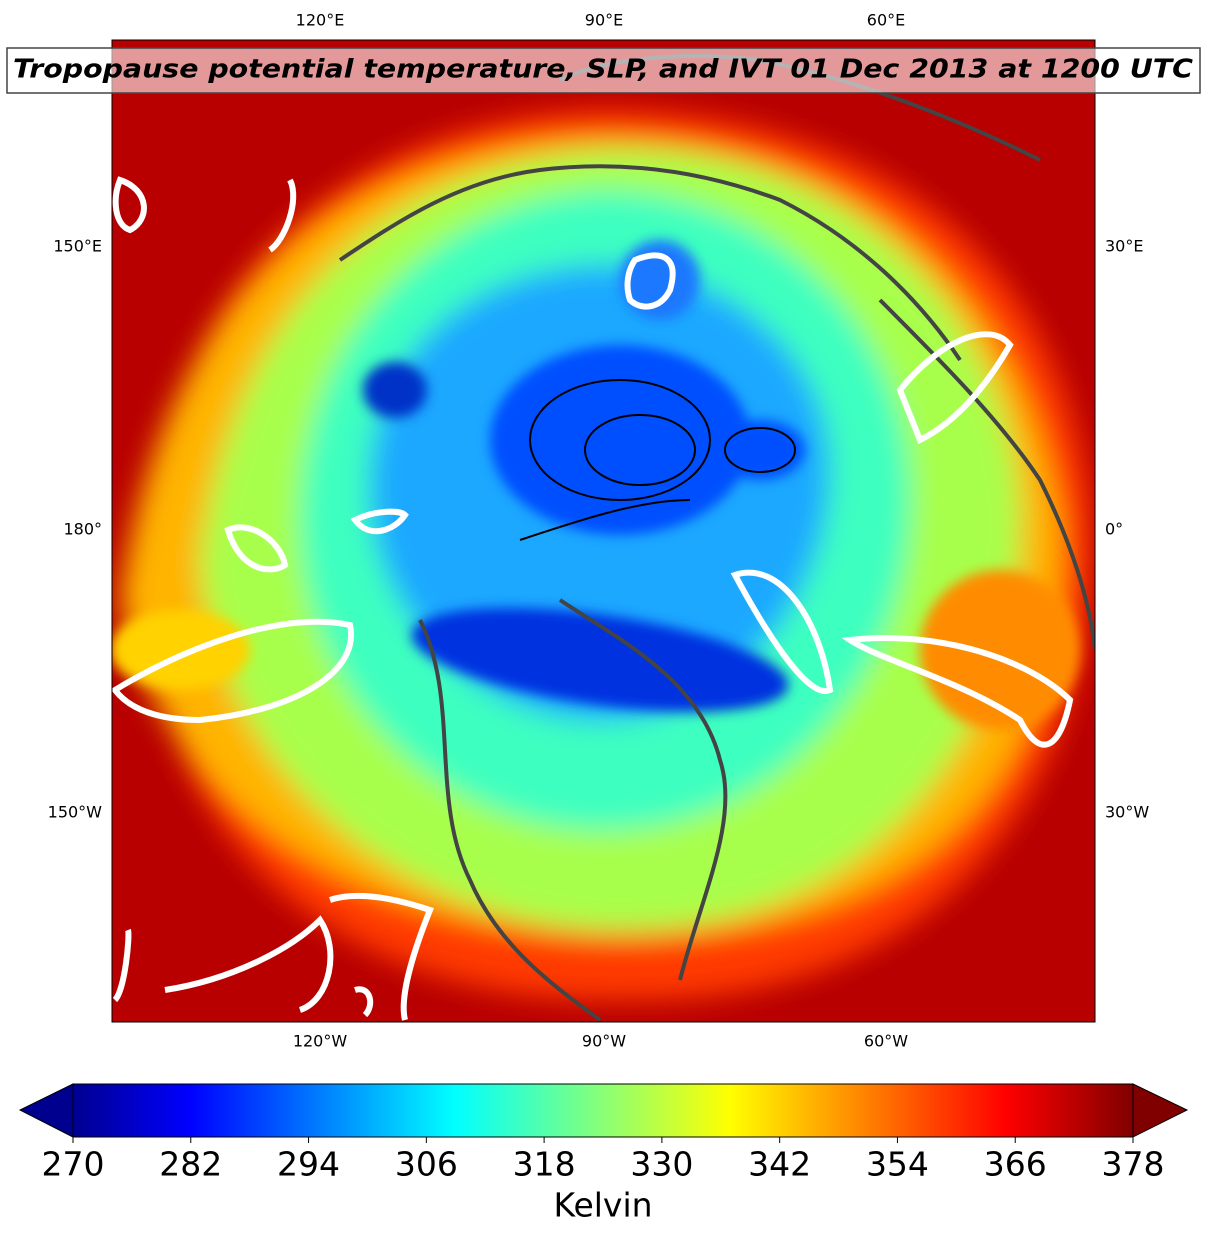  What do you see at coordinates (886, 1041) in the screenshot?
I see `lon-label: 60°W` at bounding box center [886, 1041].